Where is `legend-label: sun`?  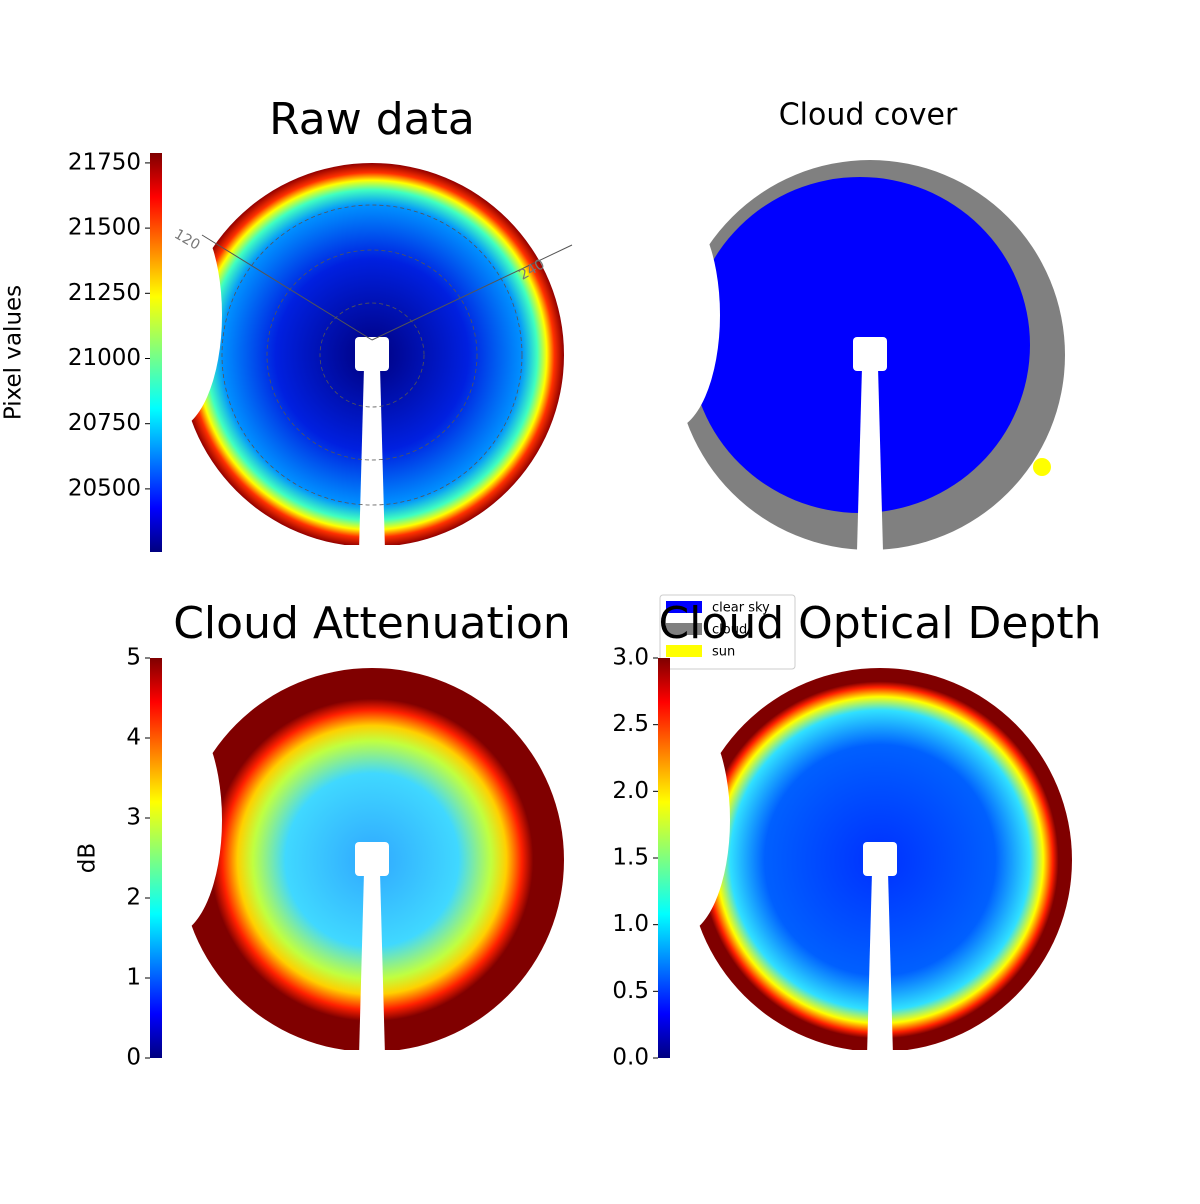 legend-label: sun is located at coordinates (723, 652).